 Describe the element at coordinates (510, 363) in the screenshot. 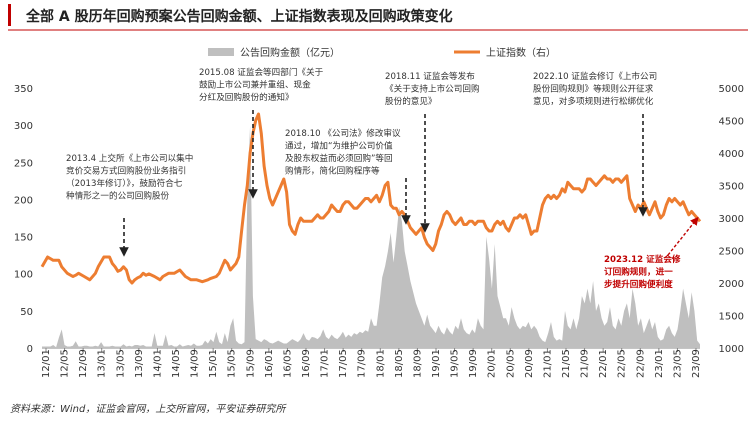

I see `x-tick-label: 20/05` at that location.